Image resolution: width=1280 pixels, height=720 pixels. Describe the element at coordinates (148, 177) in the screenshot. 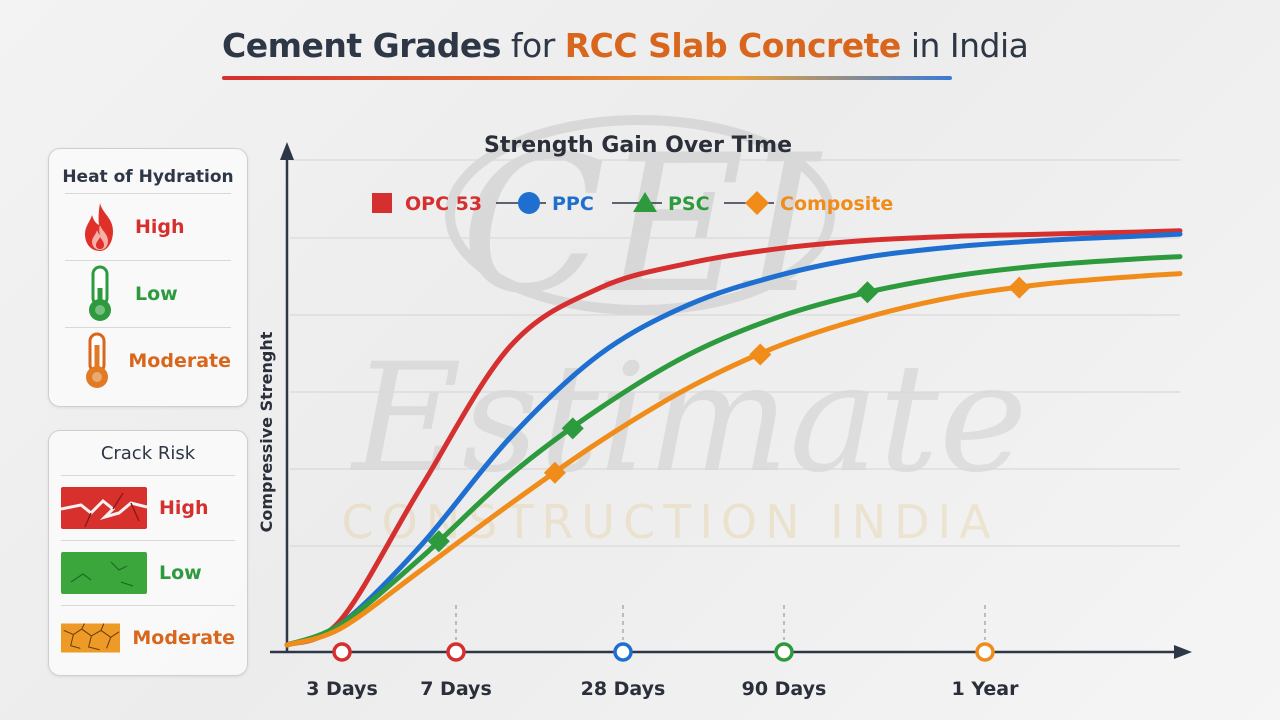

I see `heat-panel-title: Heat of Hydration` at that location.